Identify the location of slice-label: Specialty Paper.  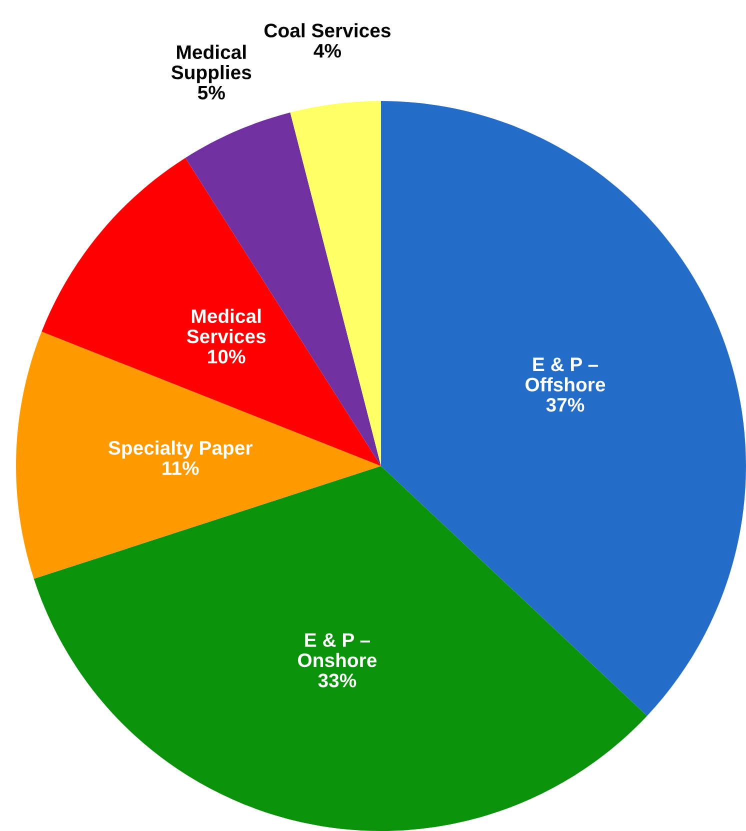
(180, 449).